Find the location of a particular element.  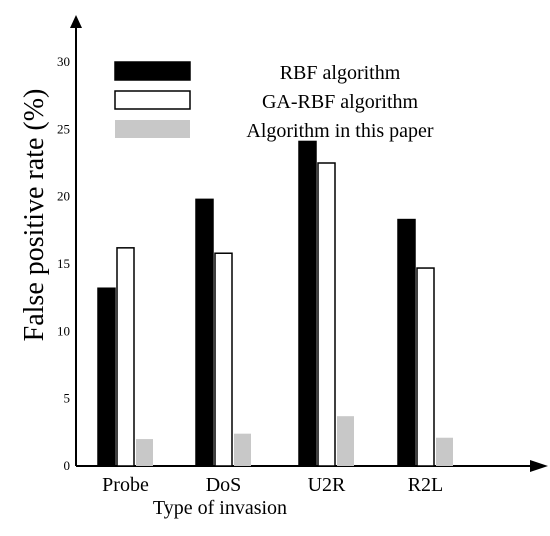

y-tick-label: 10 is located at coordinates (63, 330).